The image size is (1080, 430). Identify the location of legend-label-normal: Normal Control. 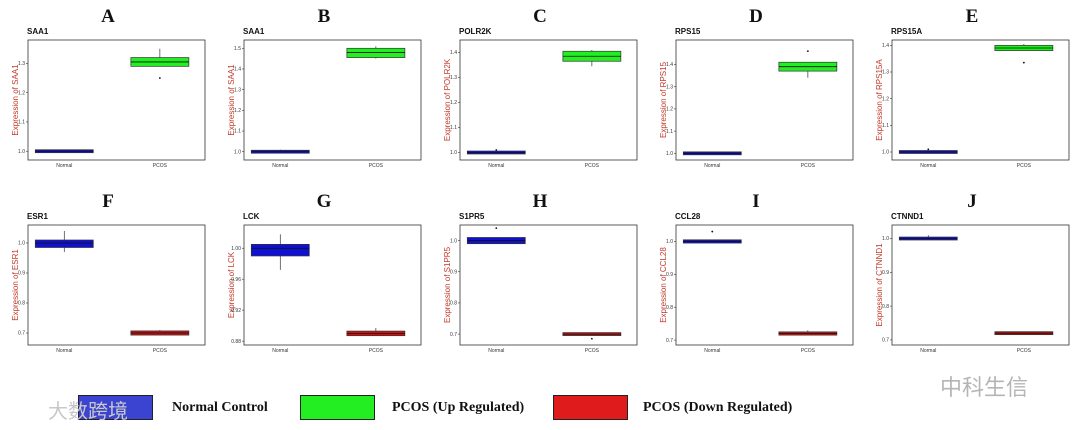
(220, 407).